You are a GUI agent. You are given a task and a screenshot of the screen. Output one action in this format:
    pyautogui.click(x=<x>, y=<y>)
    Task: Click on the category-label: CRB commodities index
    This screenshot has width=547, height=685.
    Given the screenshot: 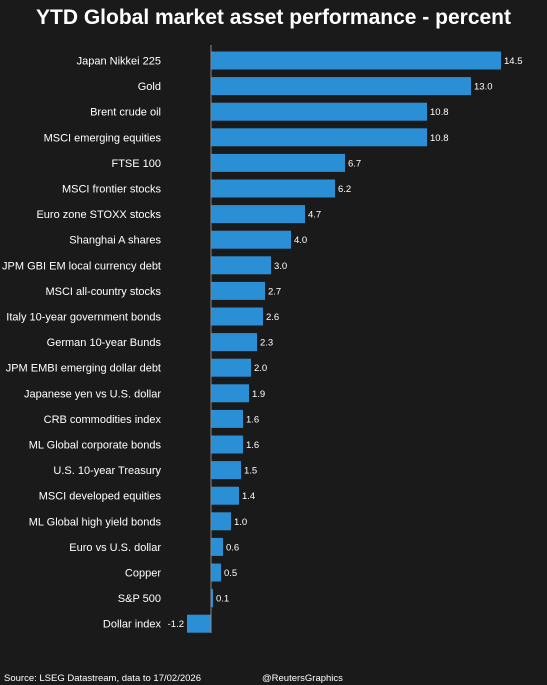 What is the action you would take?
    pyautogui.click(x=103, y=420)
    